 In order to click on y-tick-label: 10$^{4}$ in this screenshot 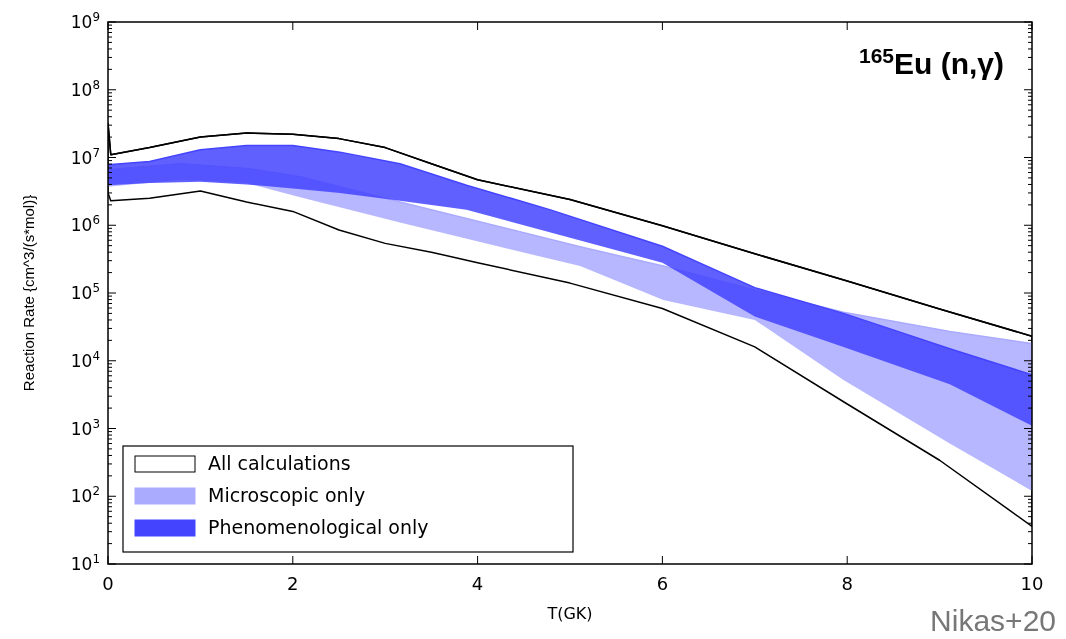, I will do `click(85, 359)`.